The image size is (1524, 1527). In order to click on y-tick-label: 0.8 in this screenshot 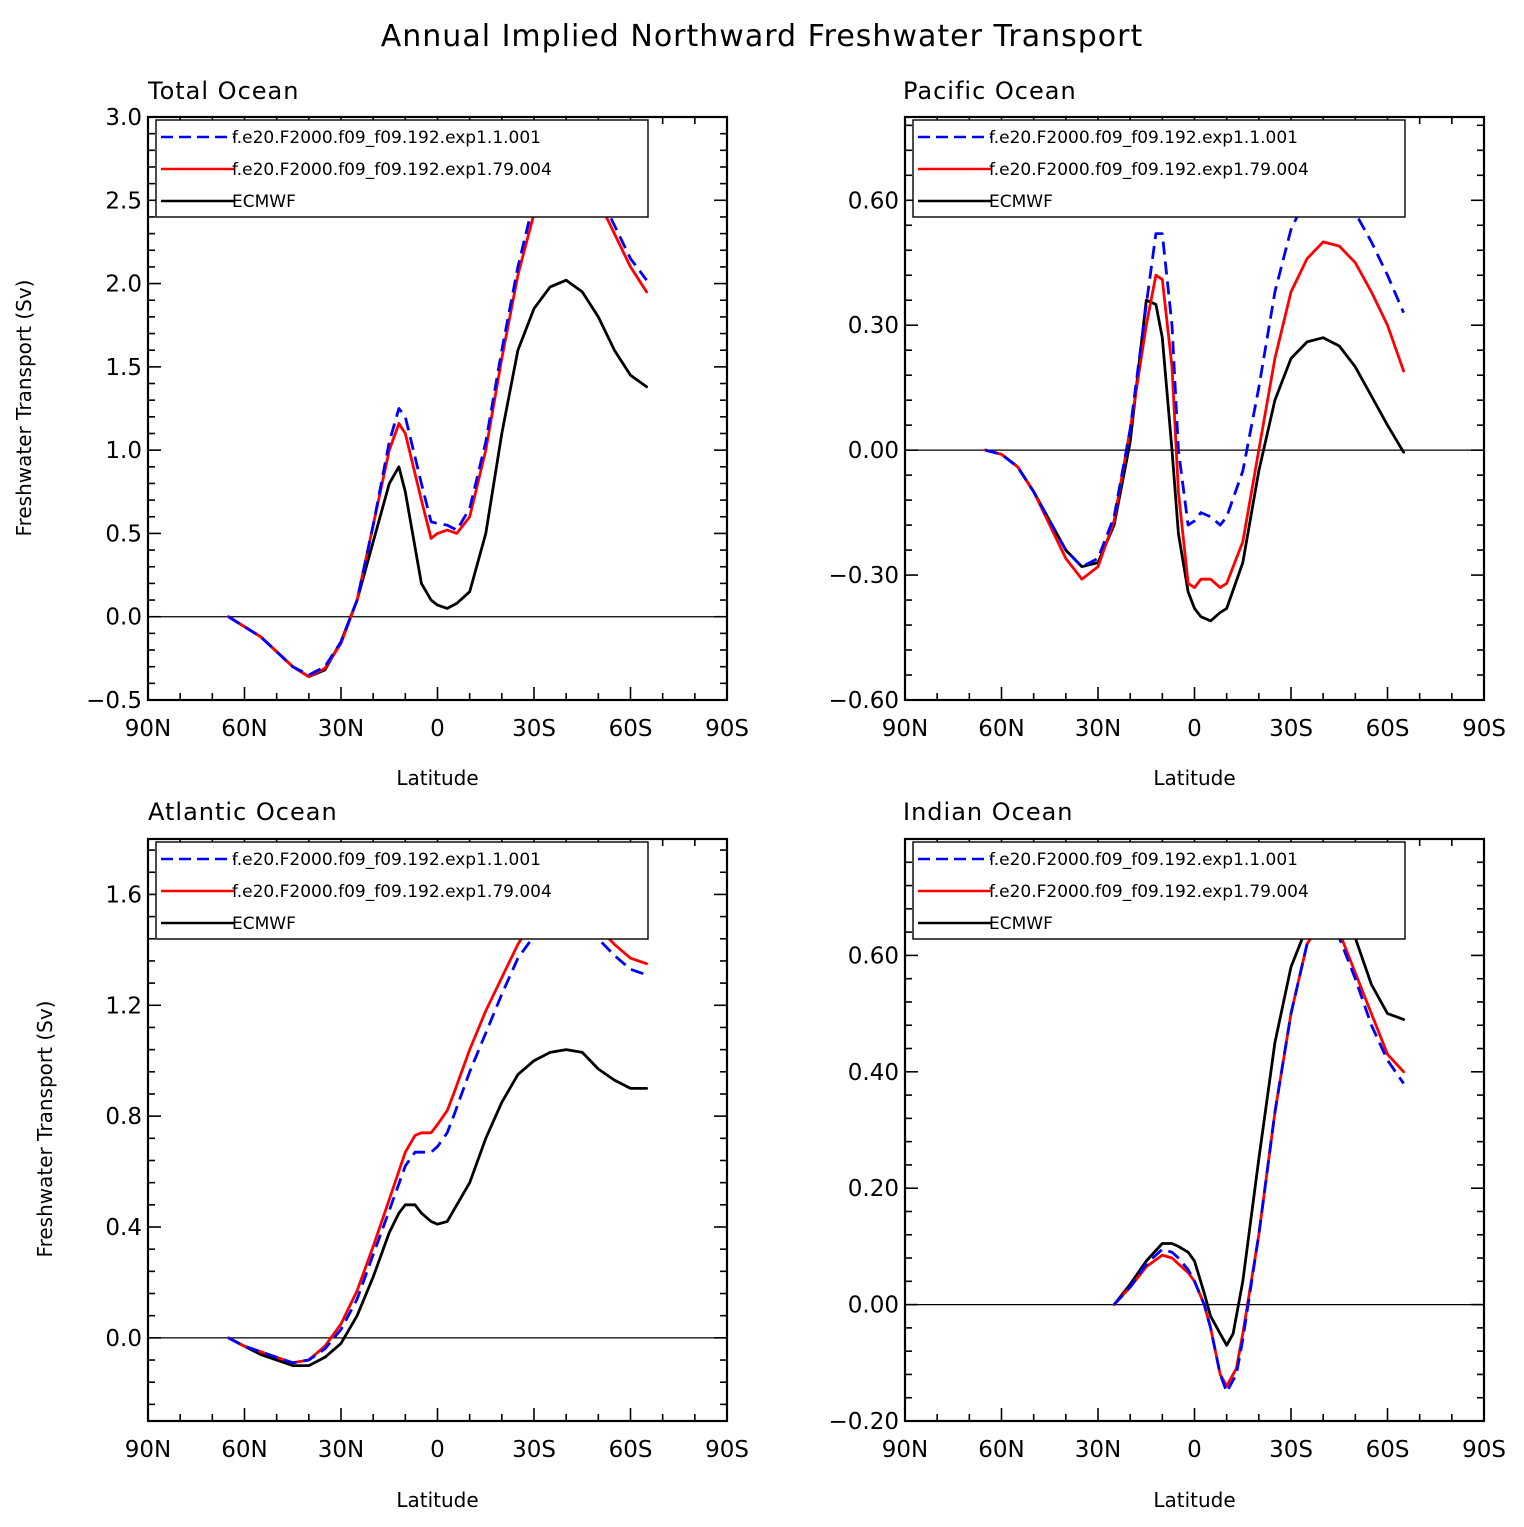, I will do `click(123, 1117)`.